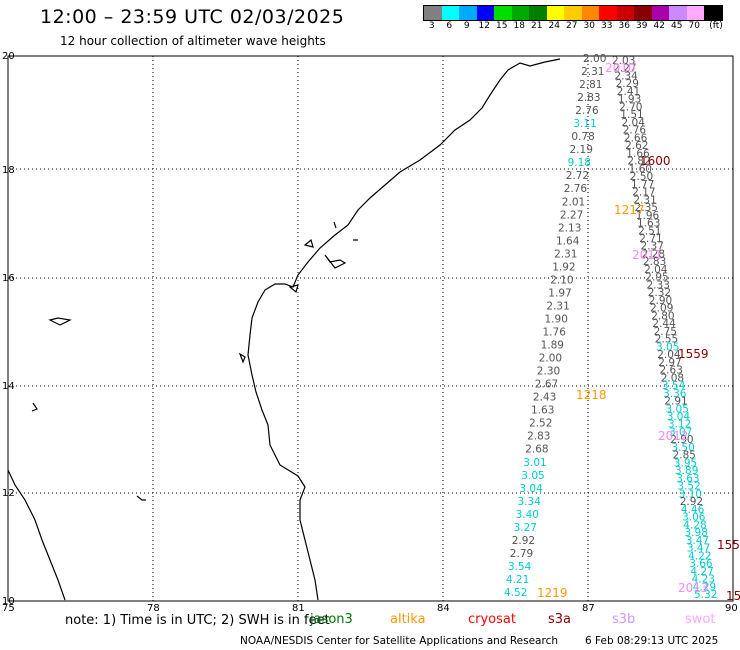  Describe the element at coordinates (607, 26) in the screenshot. I see `color-scale-label: 33` at that location.